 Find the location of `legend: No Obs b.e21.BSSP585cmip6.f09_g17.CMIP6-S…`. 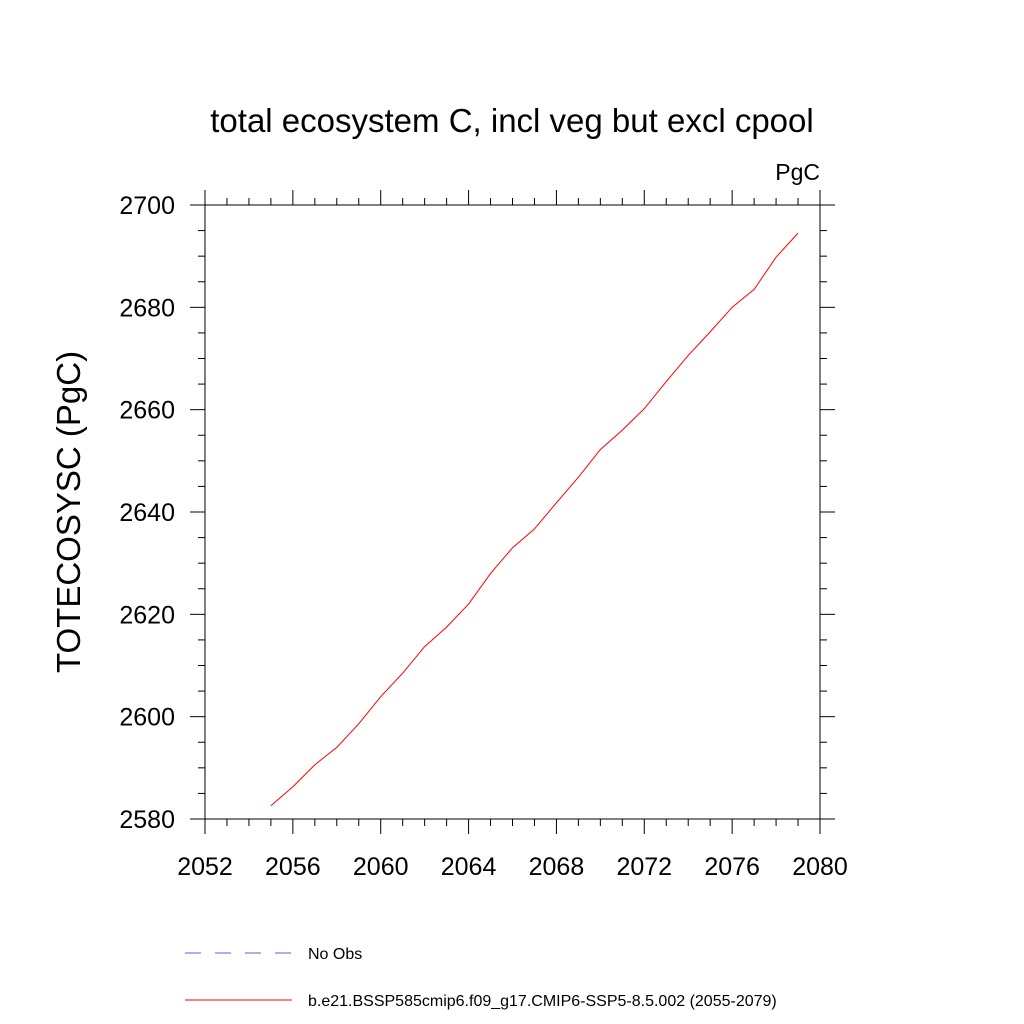

legend: No Obs b.e21.BSSP585cmip6.f09_g17.CMIP6-S… is located at coordinates (481, 978).